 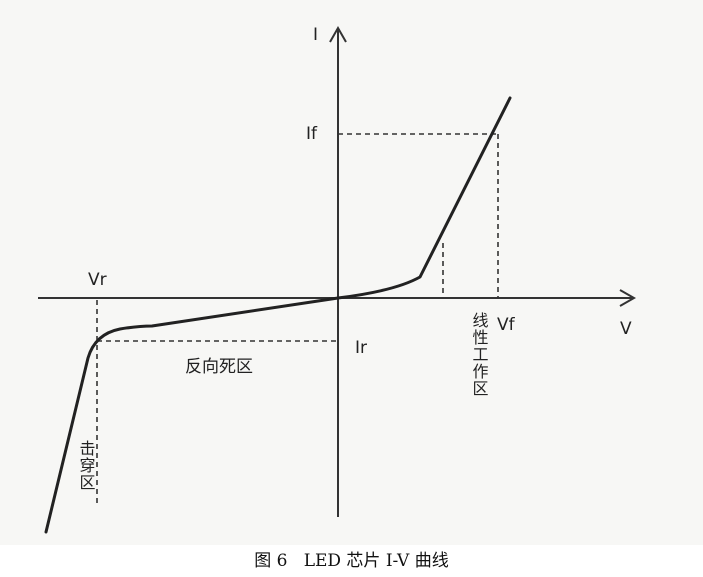 I want to click on vr-label: Vr, so click(x=97, y=280).